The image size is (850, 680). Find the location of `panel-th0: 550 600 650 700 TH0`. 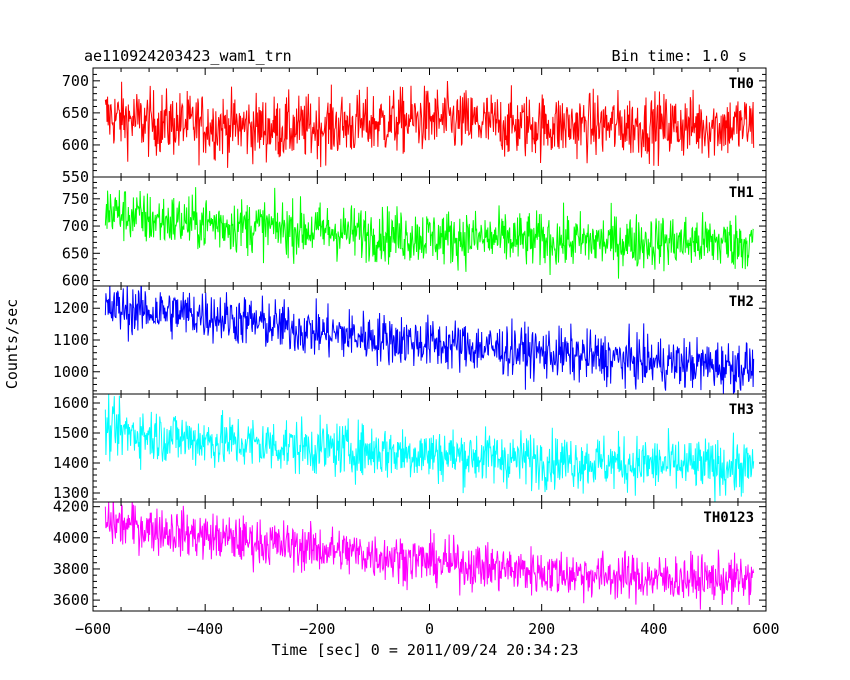

panel-th0: 550 600 650 700 TH0 is located at coordinates (414, 126).